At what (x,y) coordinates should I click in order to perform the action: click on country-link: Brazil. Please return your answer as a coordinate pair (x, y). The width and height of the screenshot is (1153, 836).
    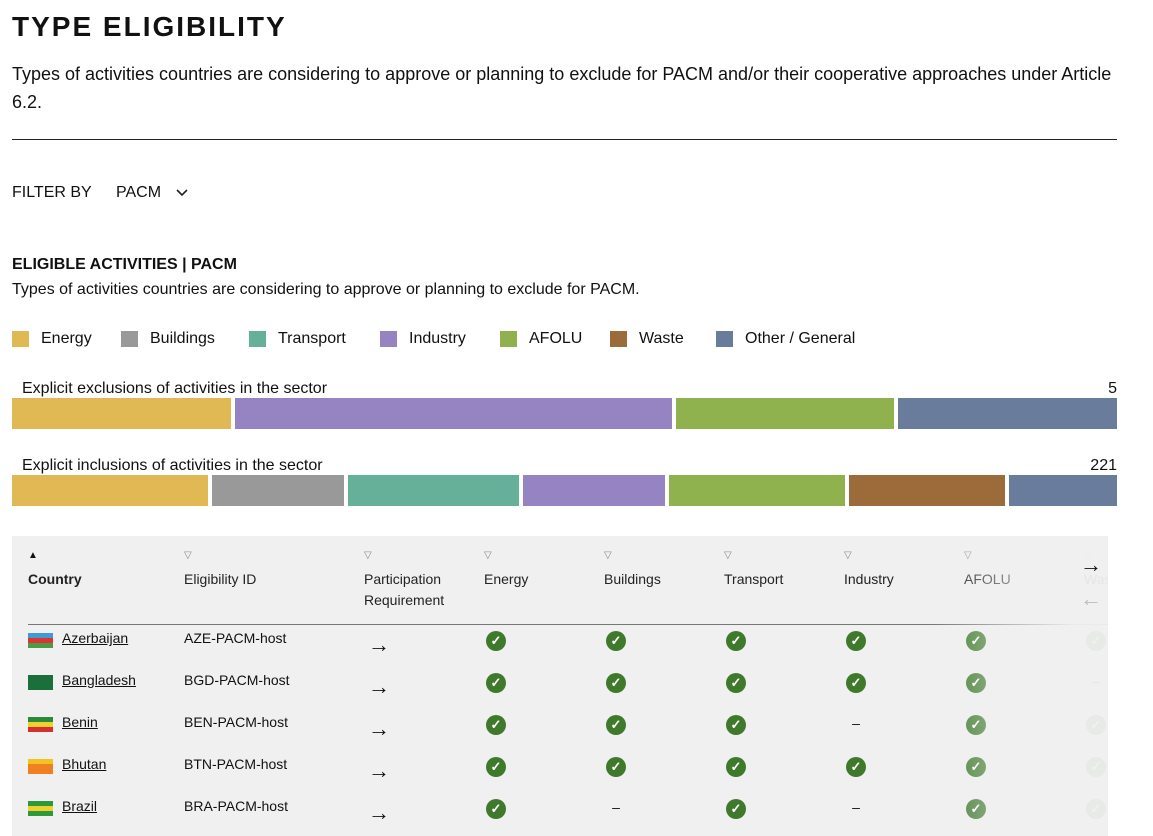
    Looking at the image, I should click on (80, 806).